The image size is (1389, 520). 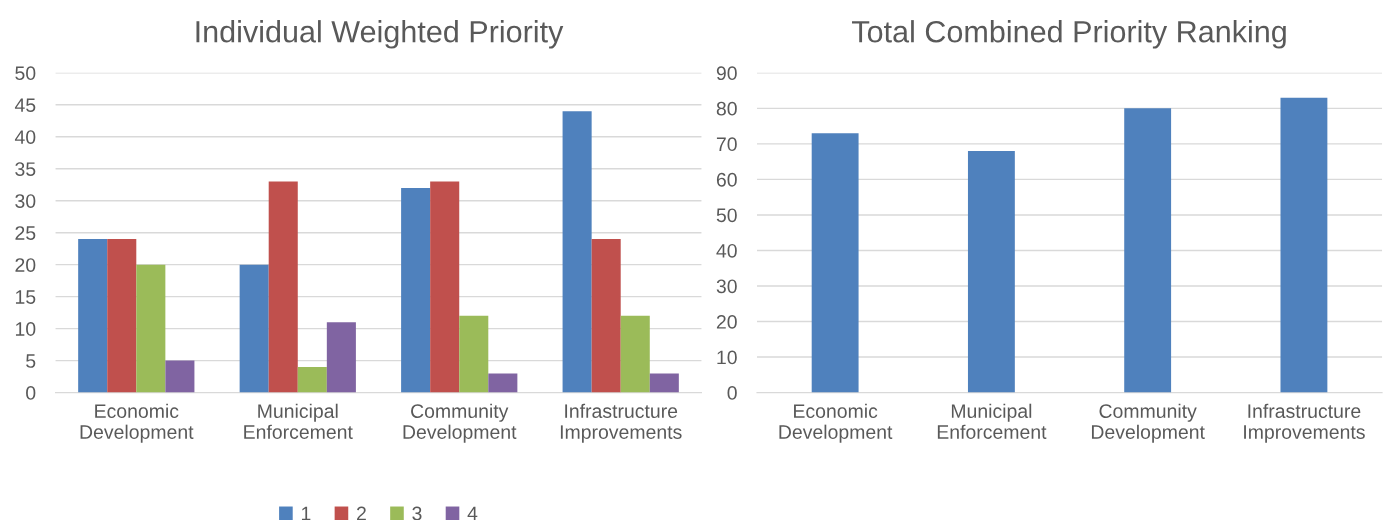 I want to click on chart-title: Total Combined Priority Ranking, so click(x=1069, y=34).